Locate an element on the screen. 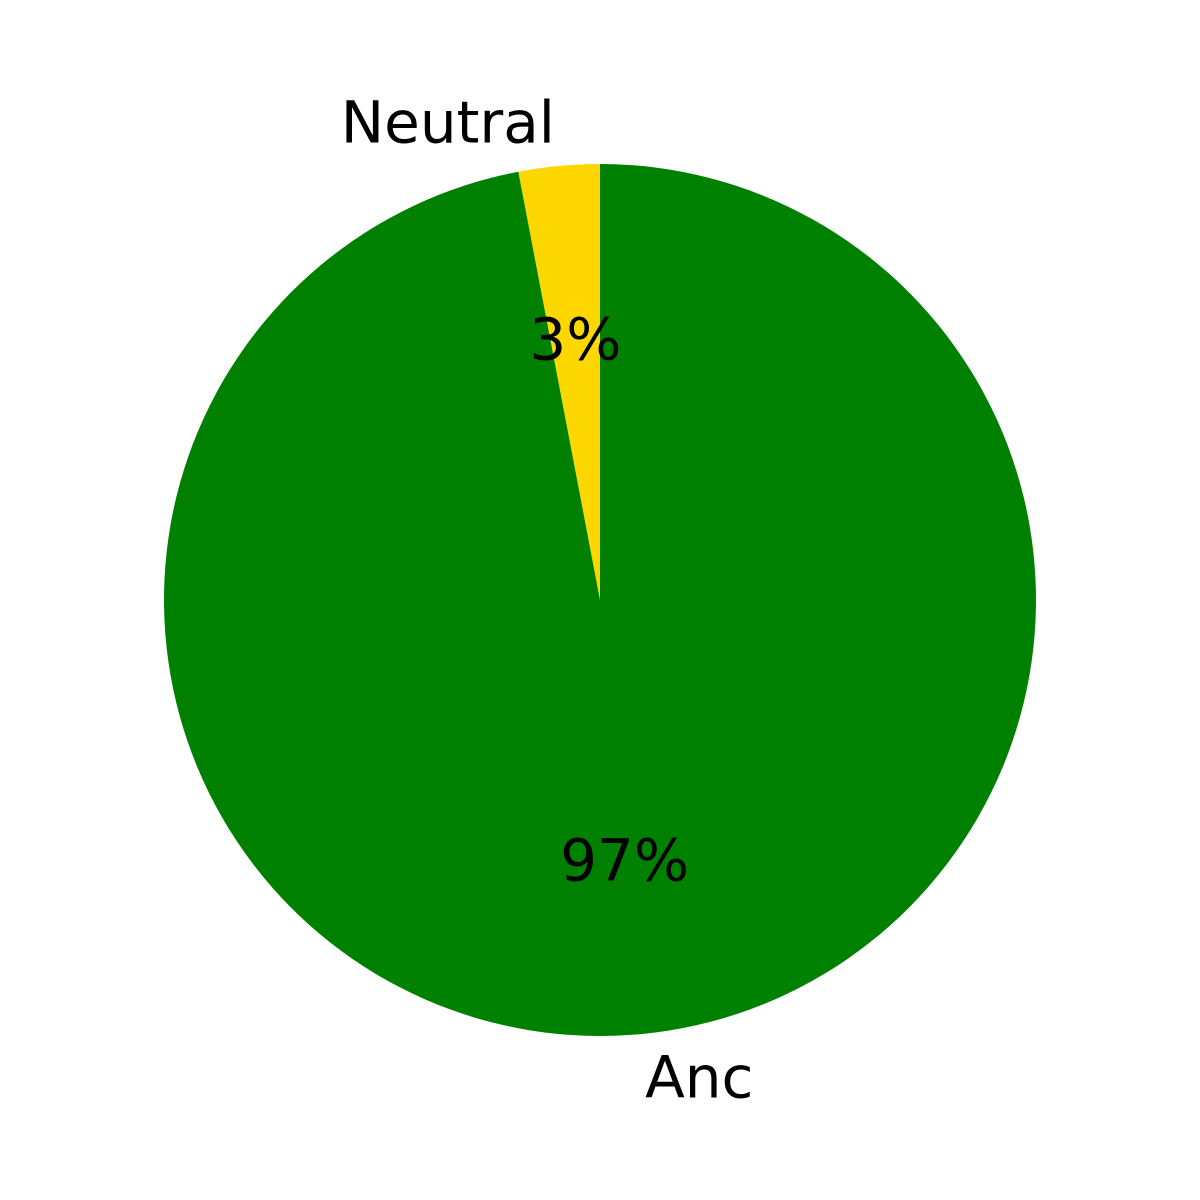 The height and width of the screenshot is (1200, 1200). category-label-anc: Anc is located at coordinates (699, 1077).